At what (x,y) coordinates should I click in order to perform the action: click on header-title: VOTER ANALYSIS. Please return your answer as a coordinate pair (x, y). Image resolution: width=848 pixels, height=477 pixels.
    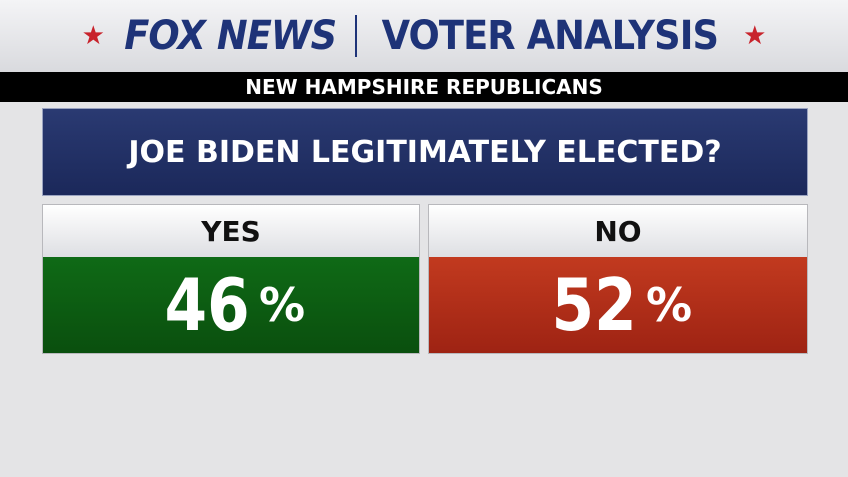
    Looking at the image, I should click on (550, 36).